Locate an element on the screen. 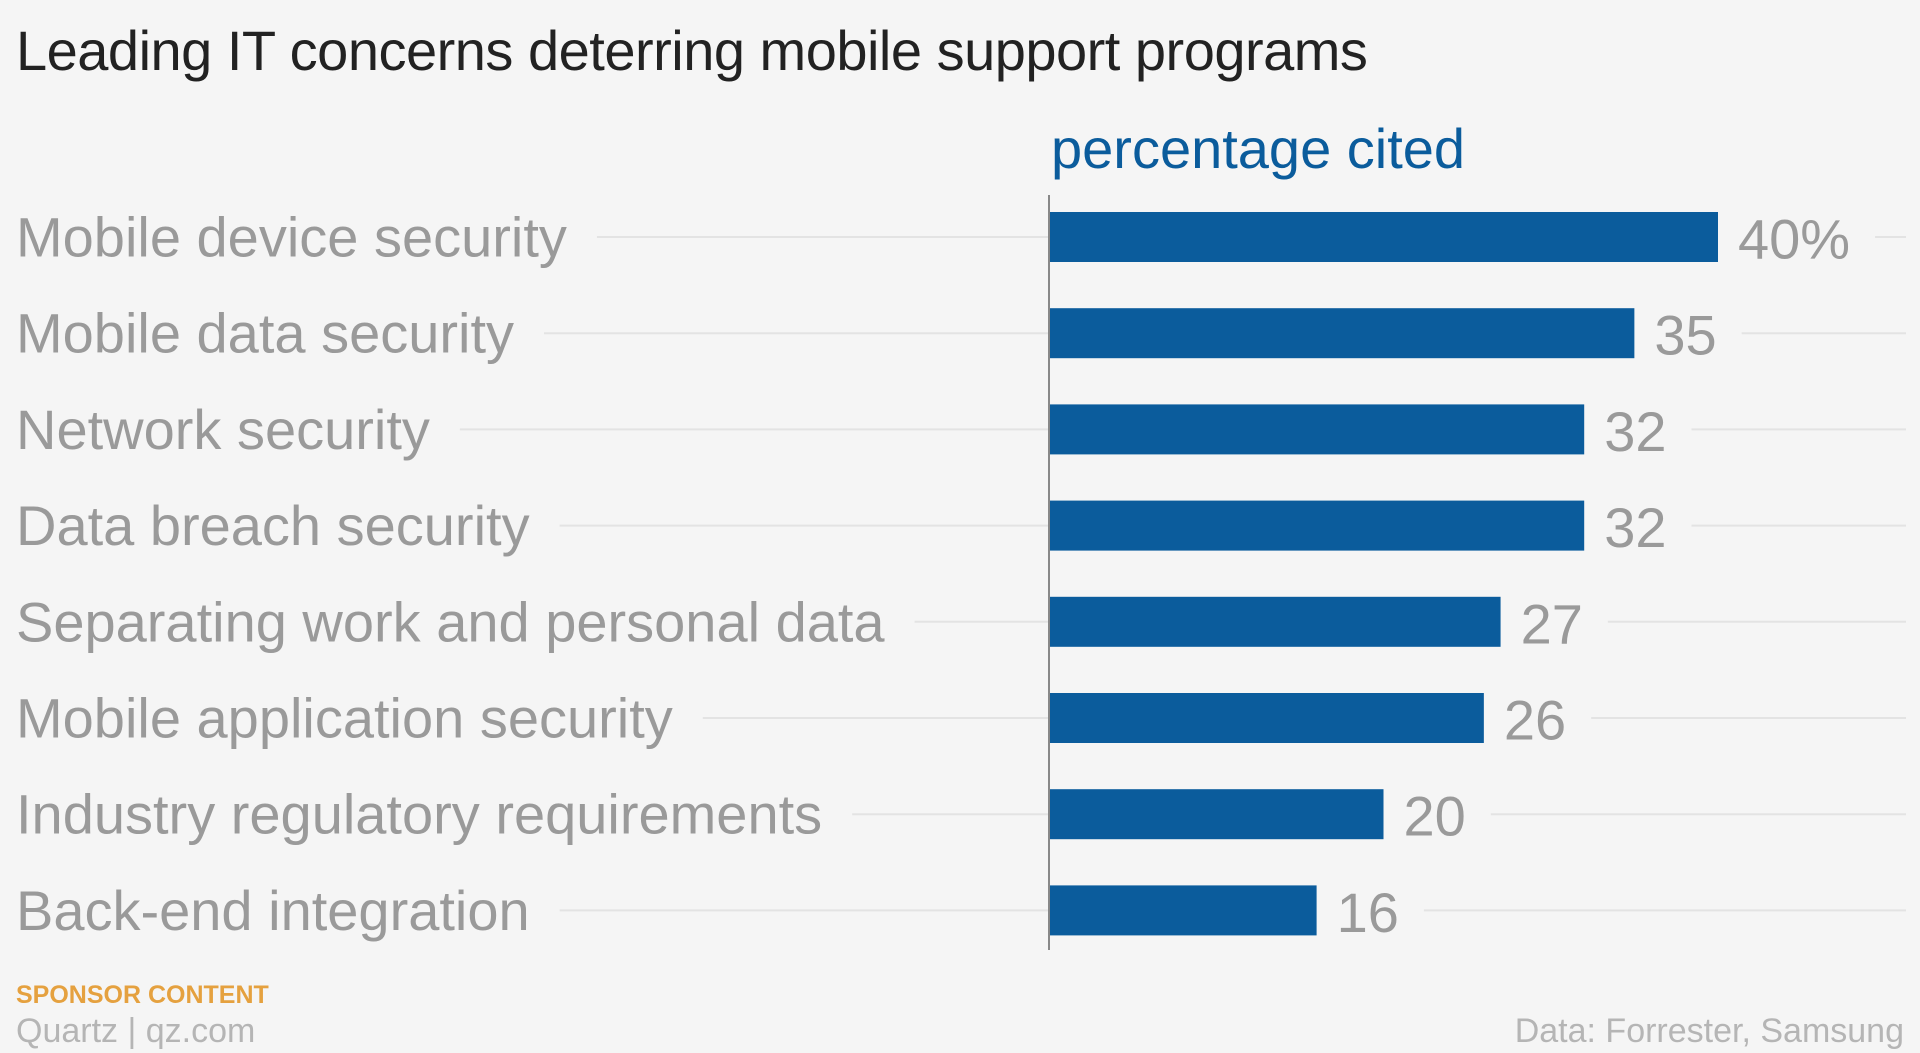 This screenshot has width=1920, height=1053. value-label: 40% is located at coordinates (1794, 239).